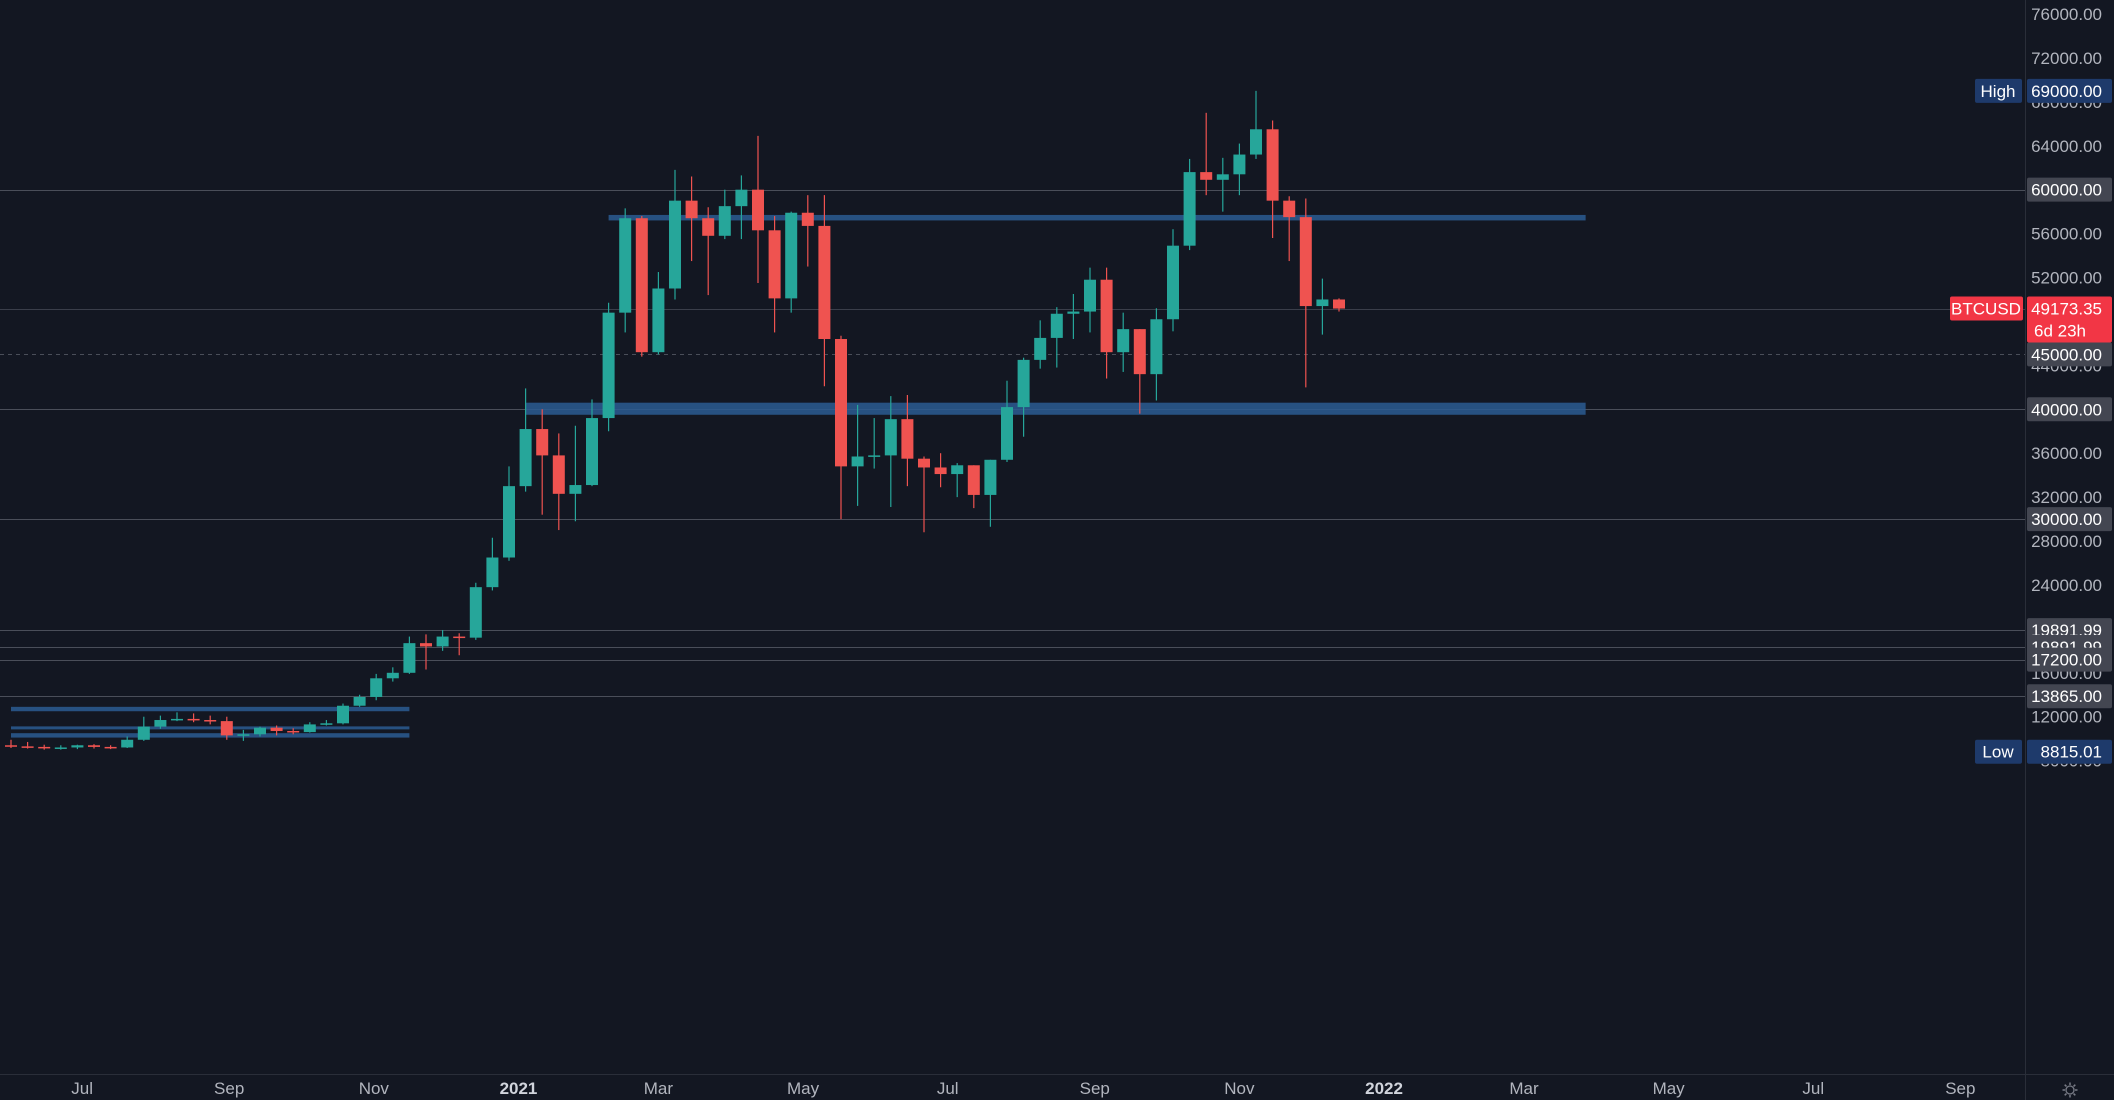 This screenshot has height=1100, width=2114. What do you see at coordinates (2066, 190) in the screenshot?
I see `level-tag-label: 60000.00` at bounding box center [2066, 190].